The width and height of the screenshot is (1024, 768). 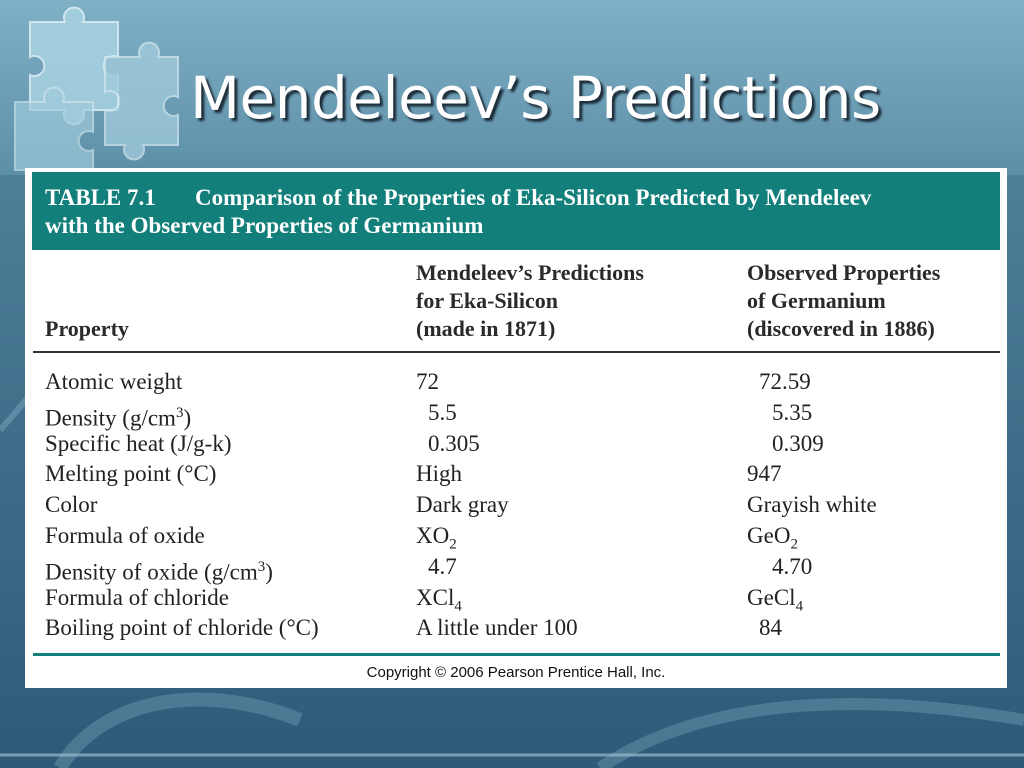 What do you see at coordinates (785, 381) in the screenshot?
I see `cell-observed: 72.59` at bounding box center [785, 381].